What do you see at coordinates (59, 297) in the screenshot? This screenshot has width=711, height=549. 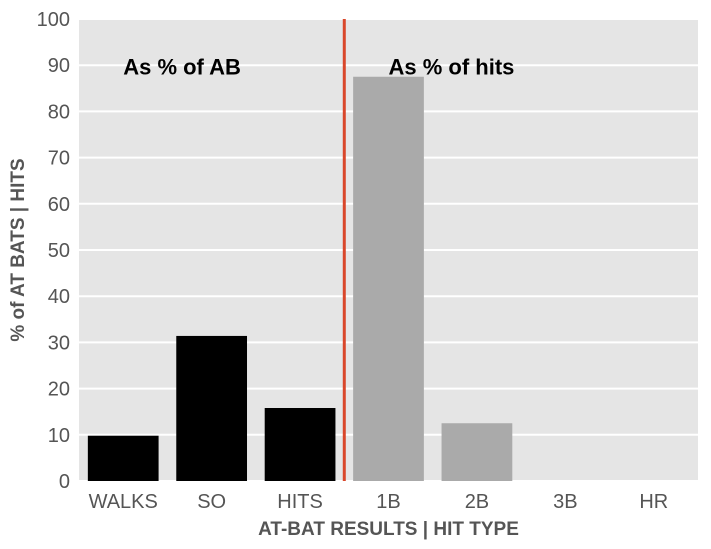 I see `y-tick-label-40: 40` at bounding box center [59, 297].